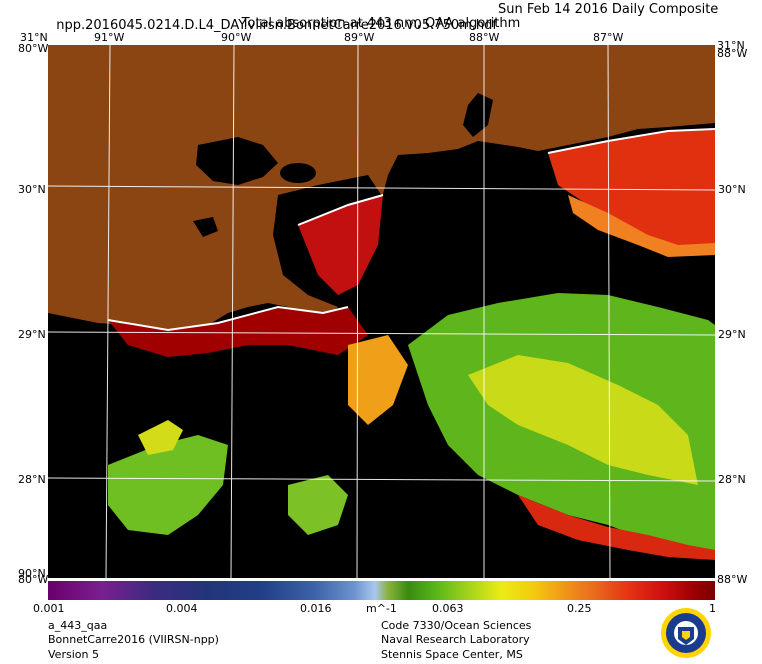 This screenshot has height=664, width=762. I want to click on nrl-seal-icon, so click(686, 633).